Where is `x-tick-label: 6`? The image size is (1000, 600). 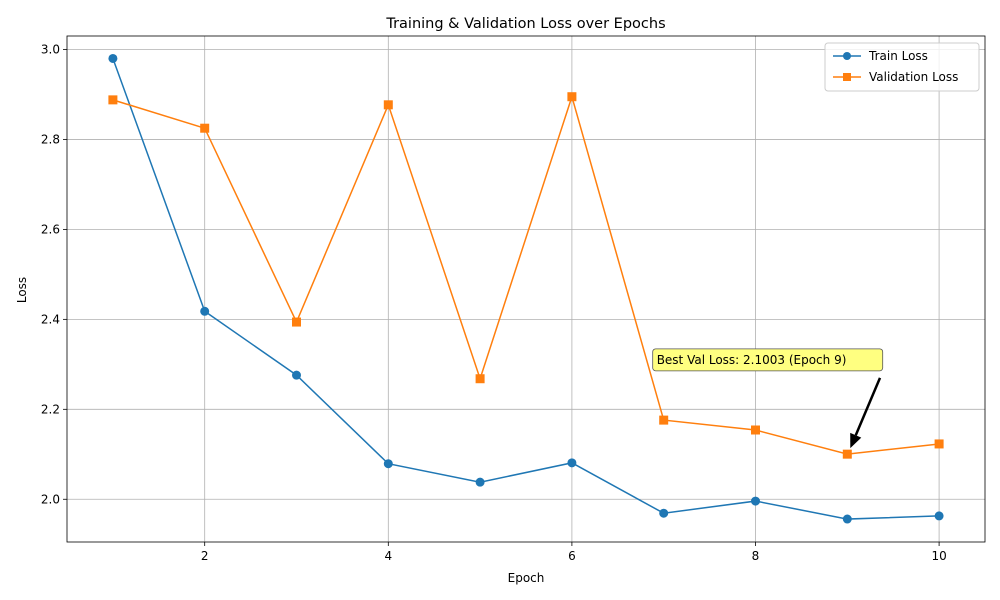 x-tick-label: 6 is located at coordinates (572, 556).